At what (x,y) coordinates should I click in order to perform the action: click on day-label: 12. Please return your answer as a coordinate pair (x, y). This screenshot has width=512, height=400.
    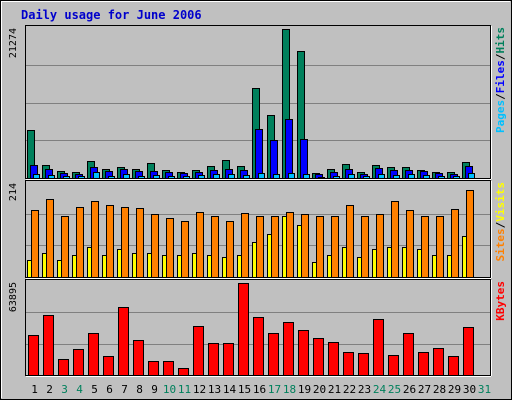
    Looking at the image, I should click on (199, 389).